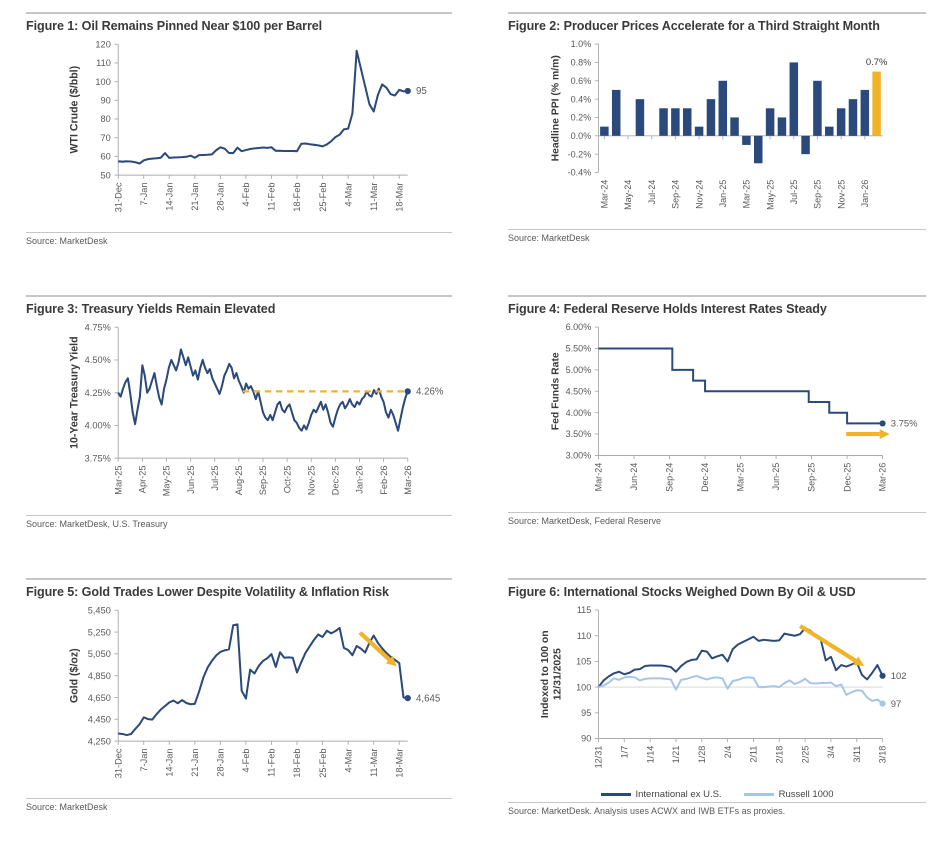 This screenshot has width=936, height=858. What do you see at coordinates (99, 698) in the screenshot?
I see `y-tick-label: 4,650` at bounding box center [99, 698].